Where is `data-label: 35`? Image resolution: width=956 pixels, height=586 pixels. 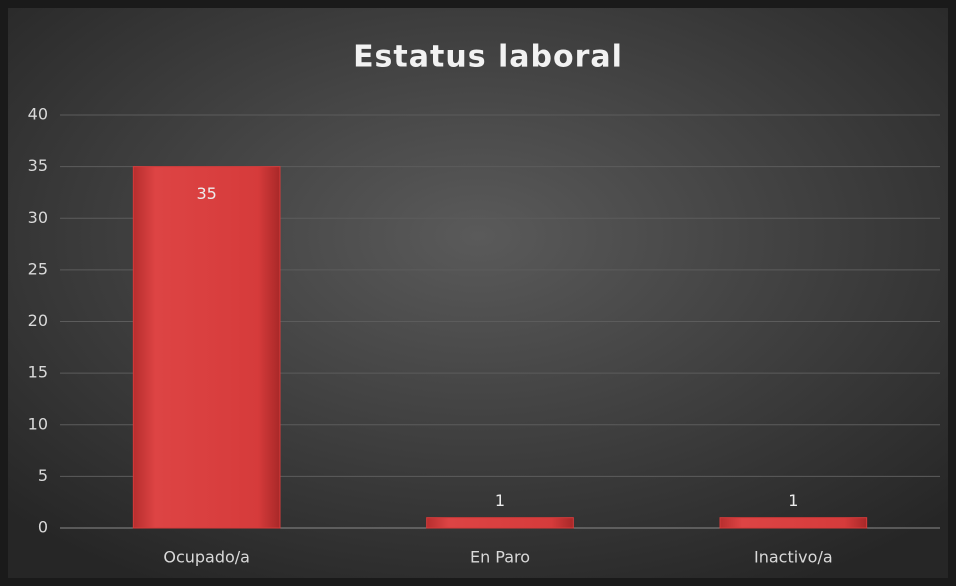 data-label: 35 is located at coordinates (206, 193).